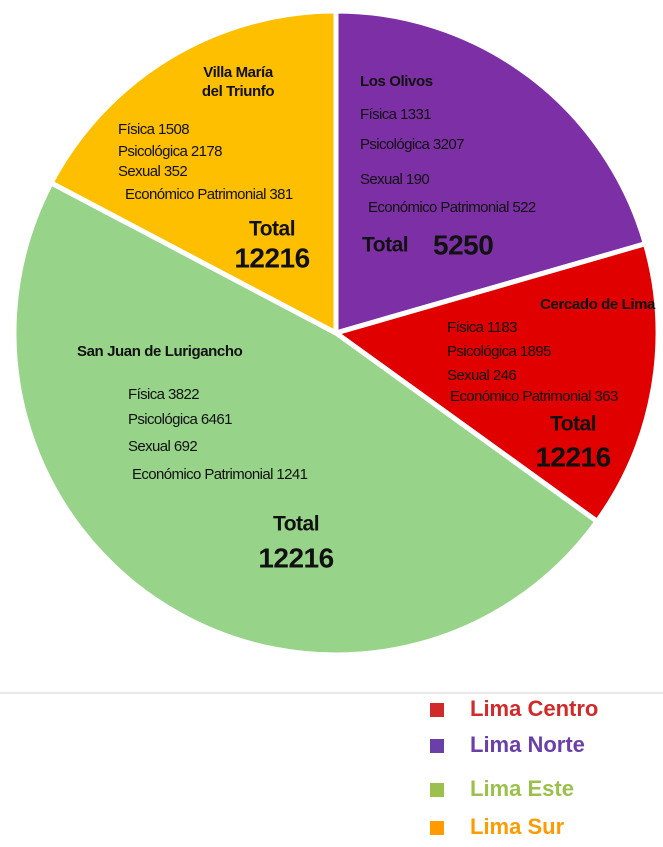  What do you see at coordinates (598, 304) in the screenshot?
I see `slice-name: Cercado de Lima` at bounding box center [598, 304].